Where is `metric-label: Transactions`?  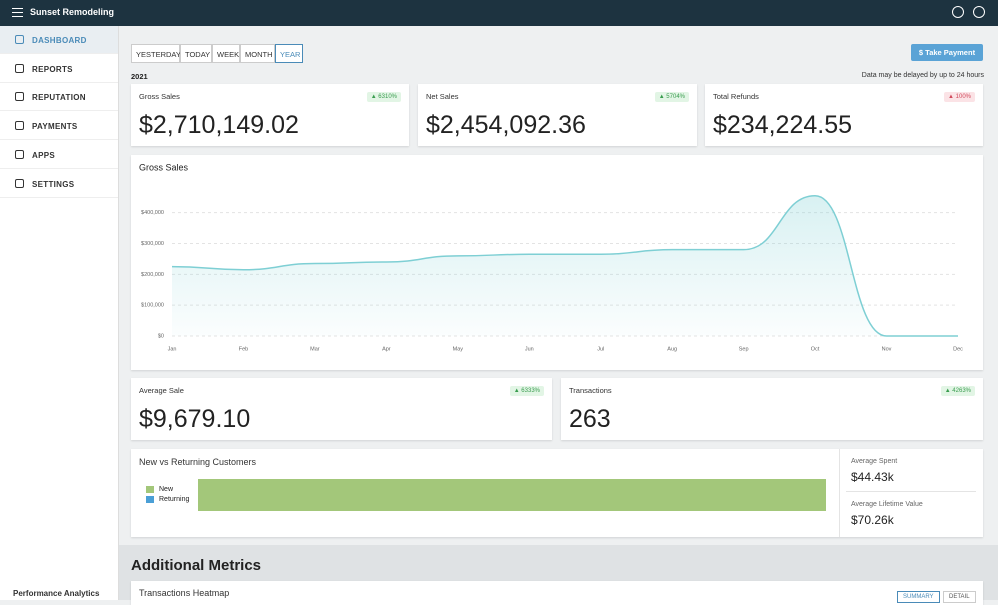 metric-label: Transactions is located at coordinates (590, 390).